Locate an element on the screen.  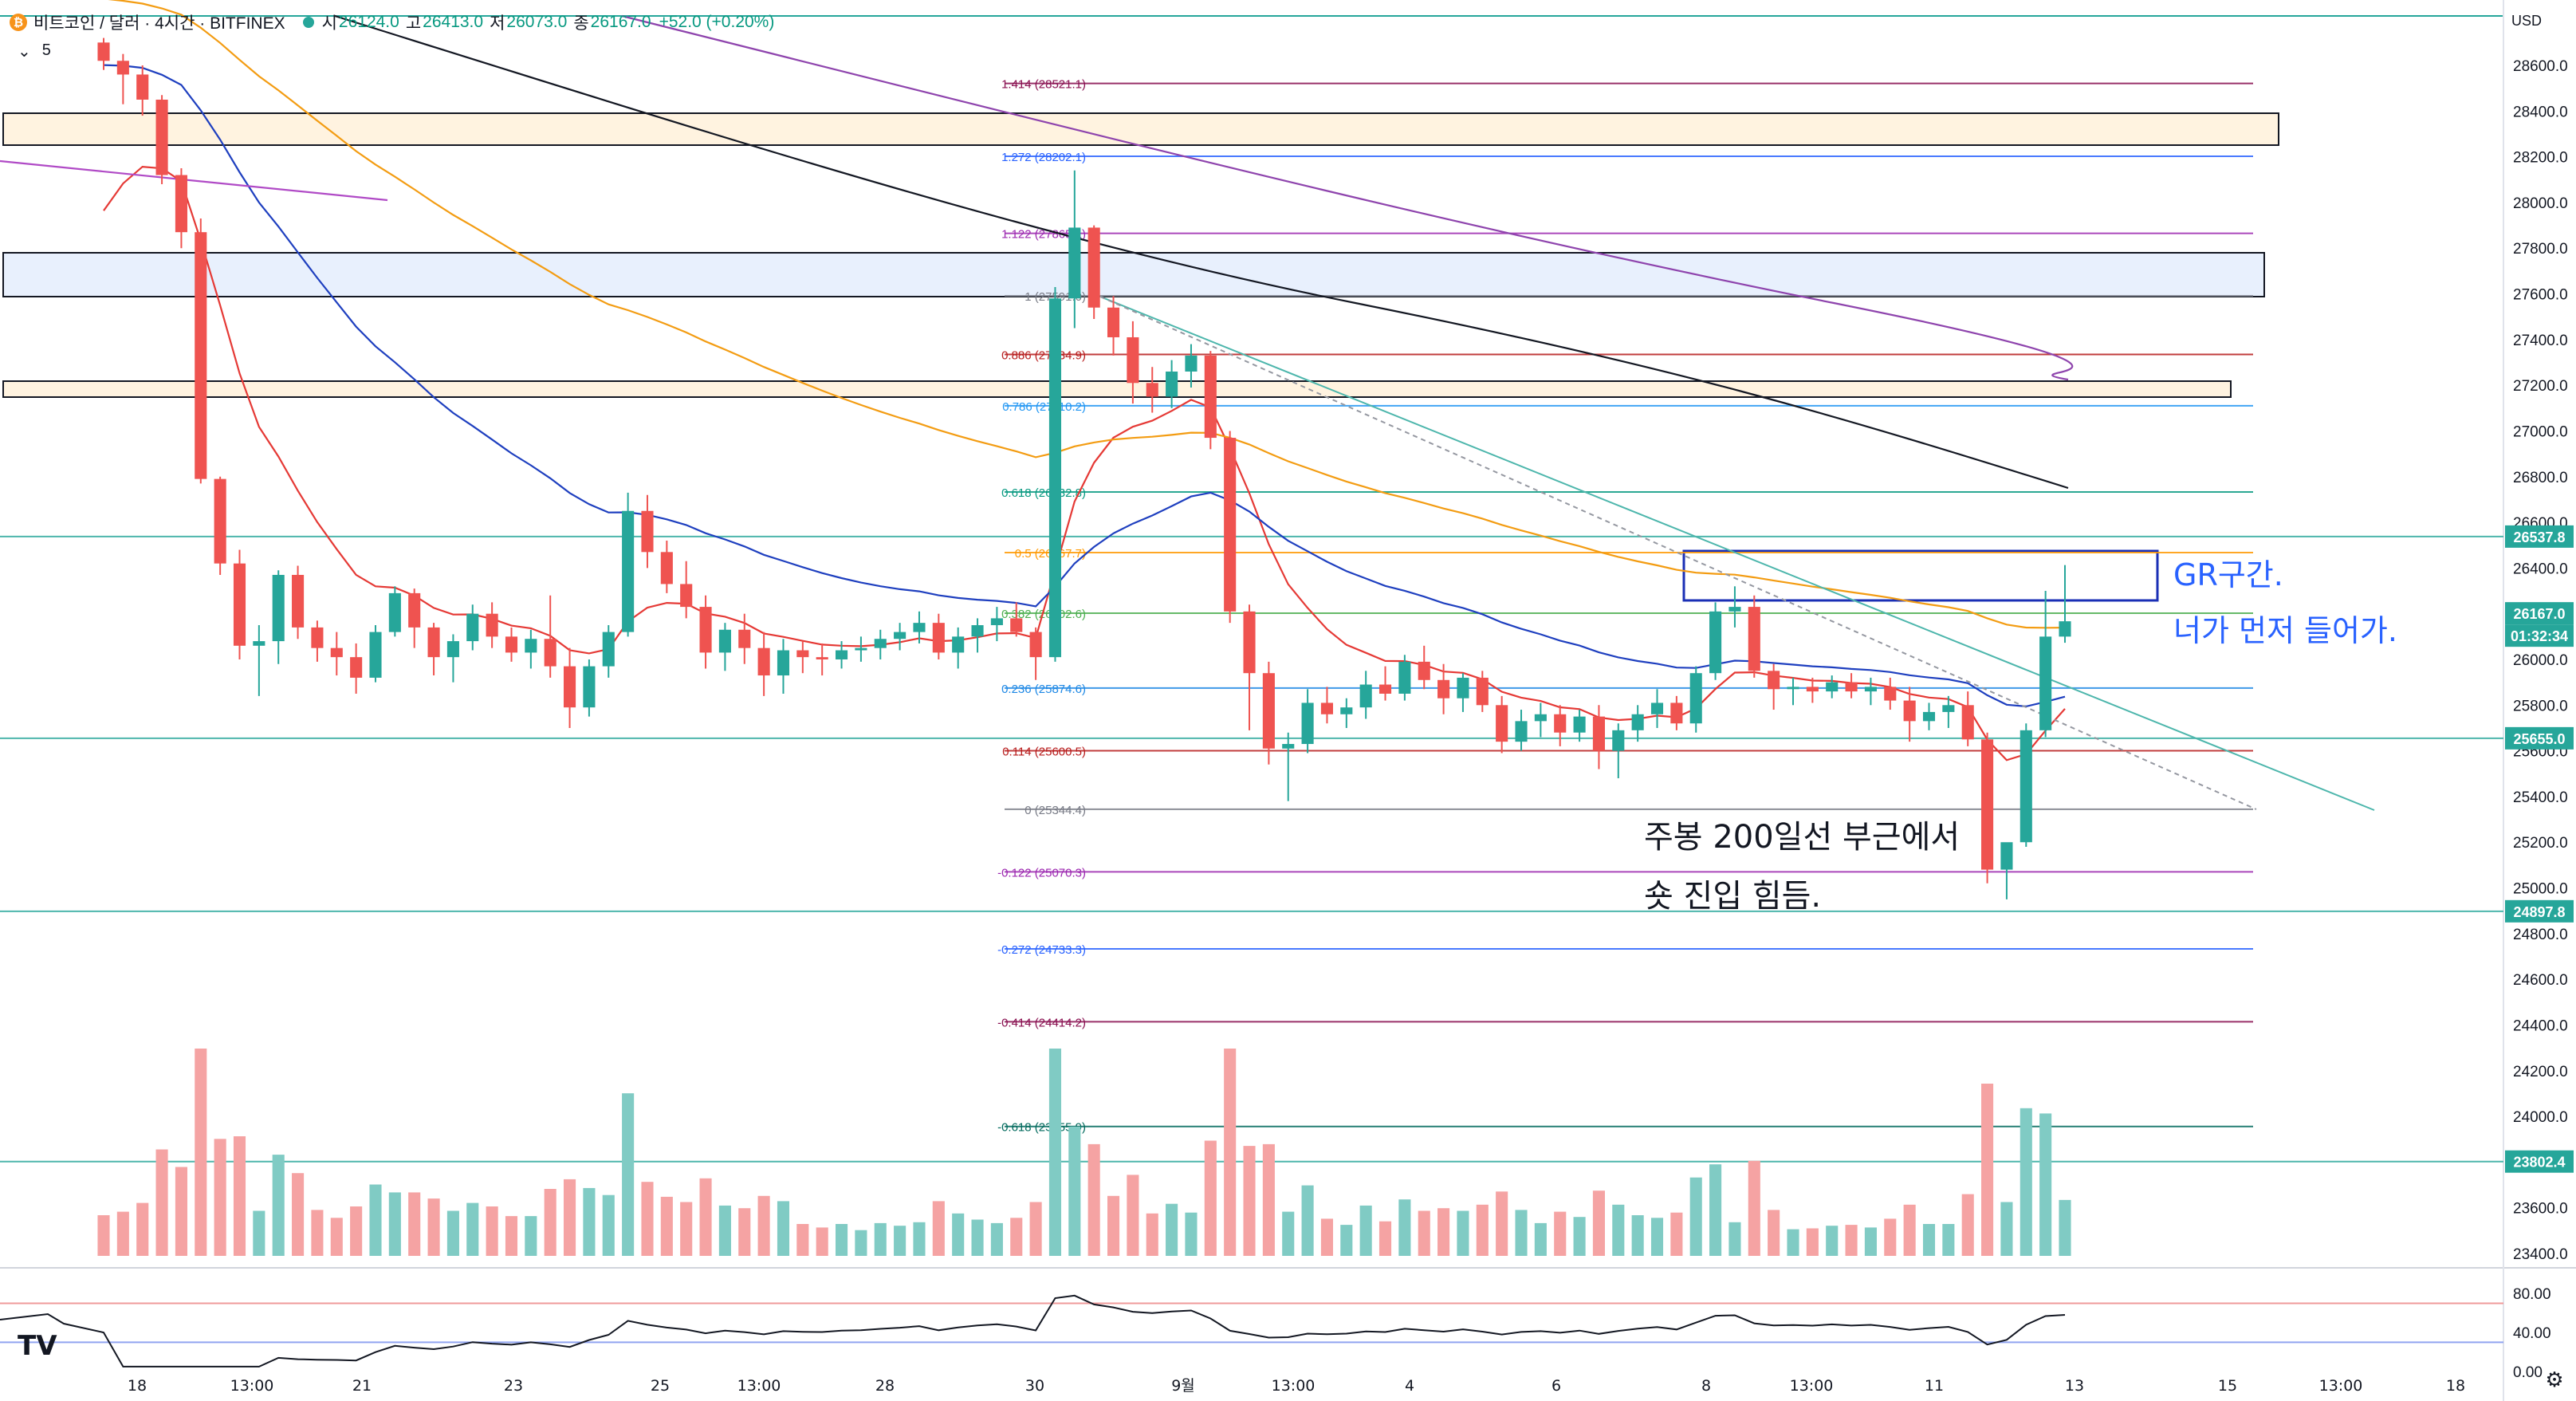
bitcoin-icon: ₿ is located at coordinates (19, 22).